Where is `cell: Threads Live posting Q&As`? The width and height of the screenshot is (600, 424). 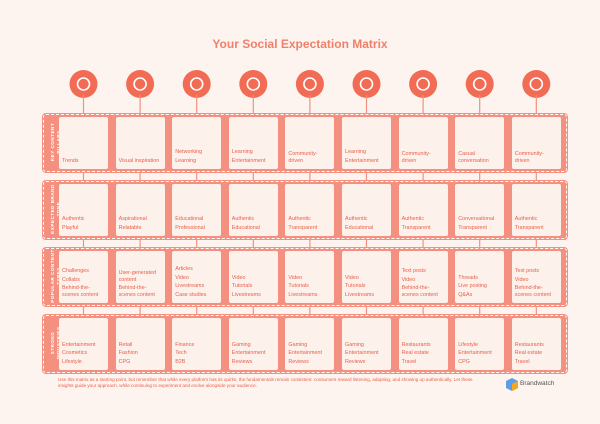
cell: Threads Live posting Q&As is located at coordinates (480, 277).